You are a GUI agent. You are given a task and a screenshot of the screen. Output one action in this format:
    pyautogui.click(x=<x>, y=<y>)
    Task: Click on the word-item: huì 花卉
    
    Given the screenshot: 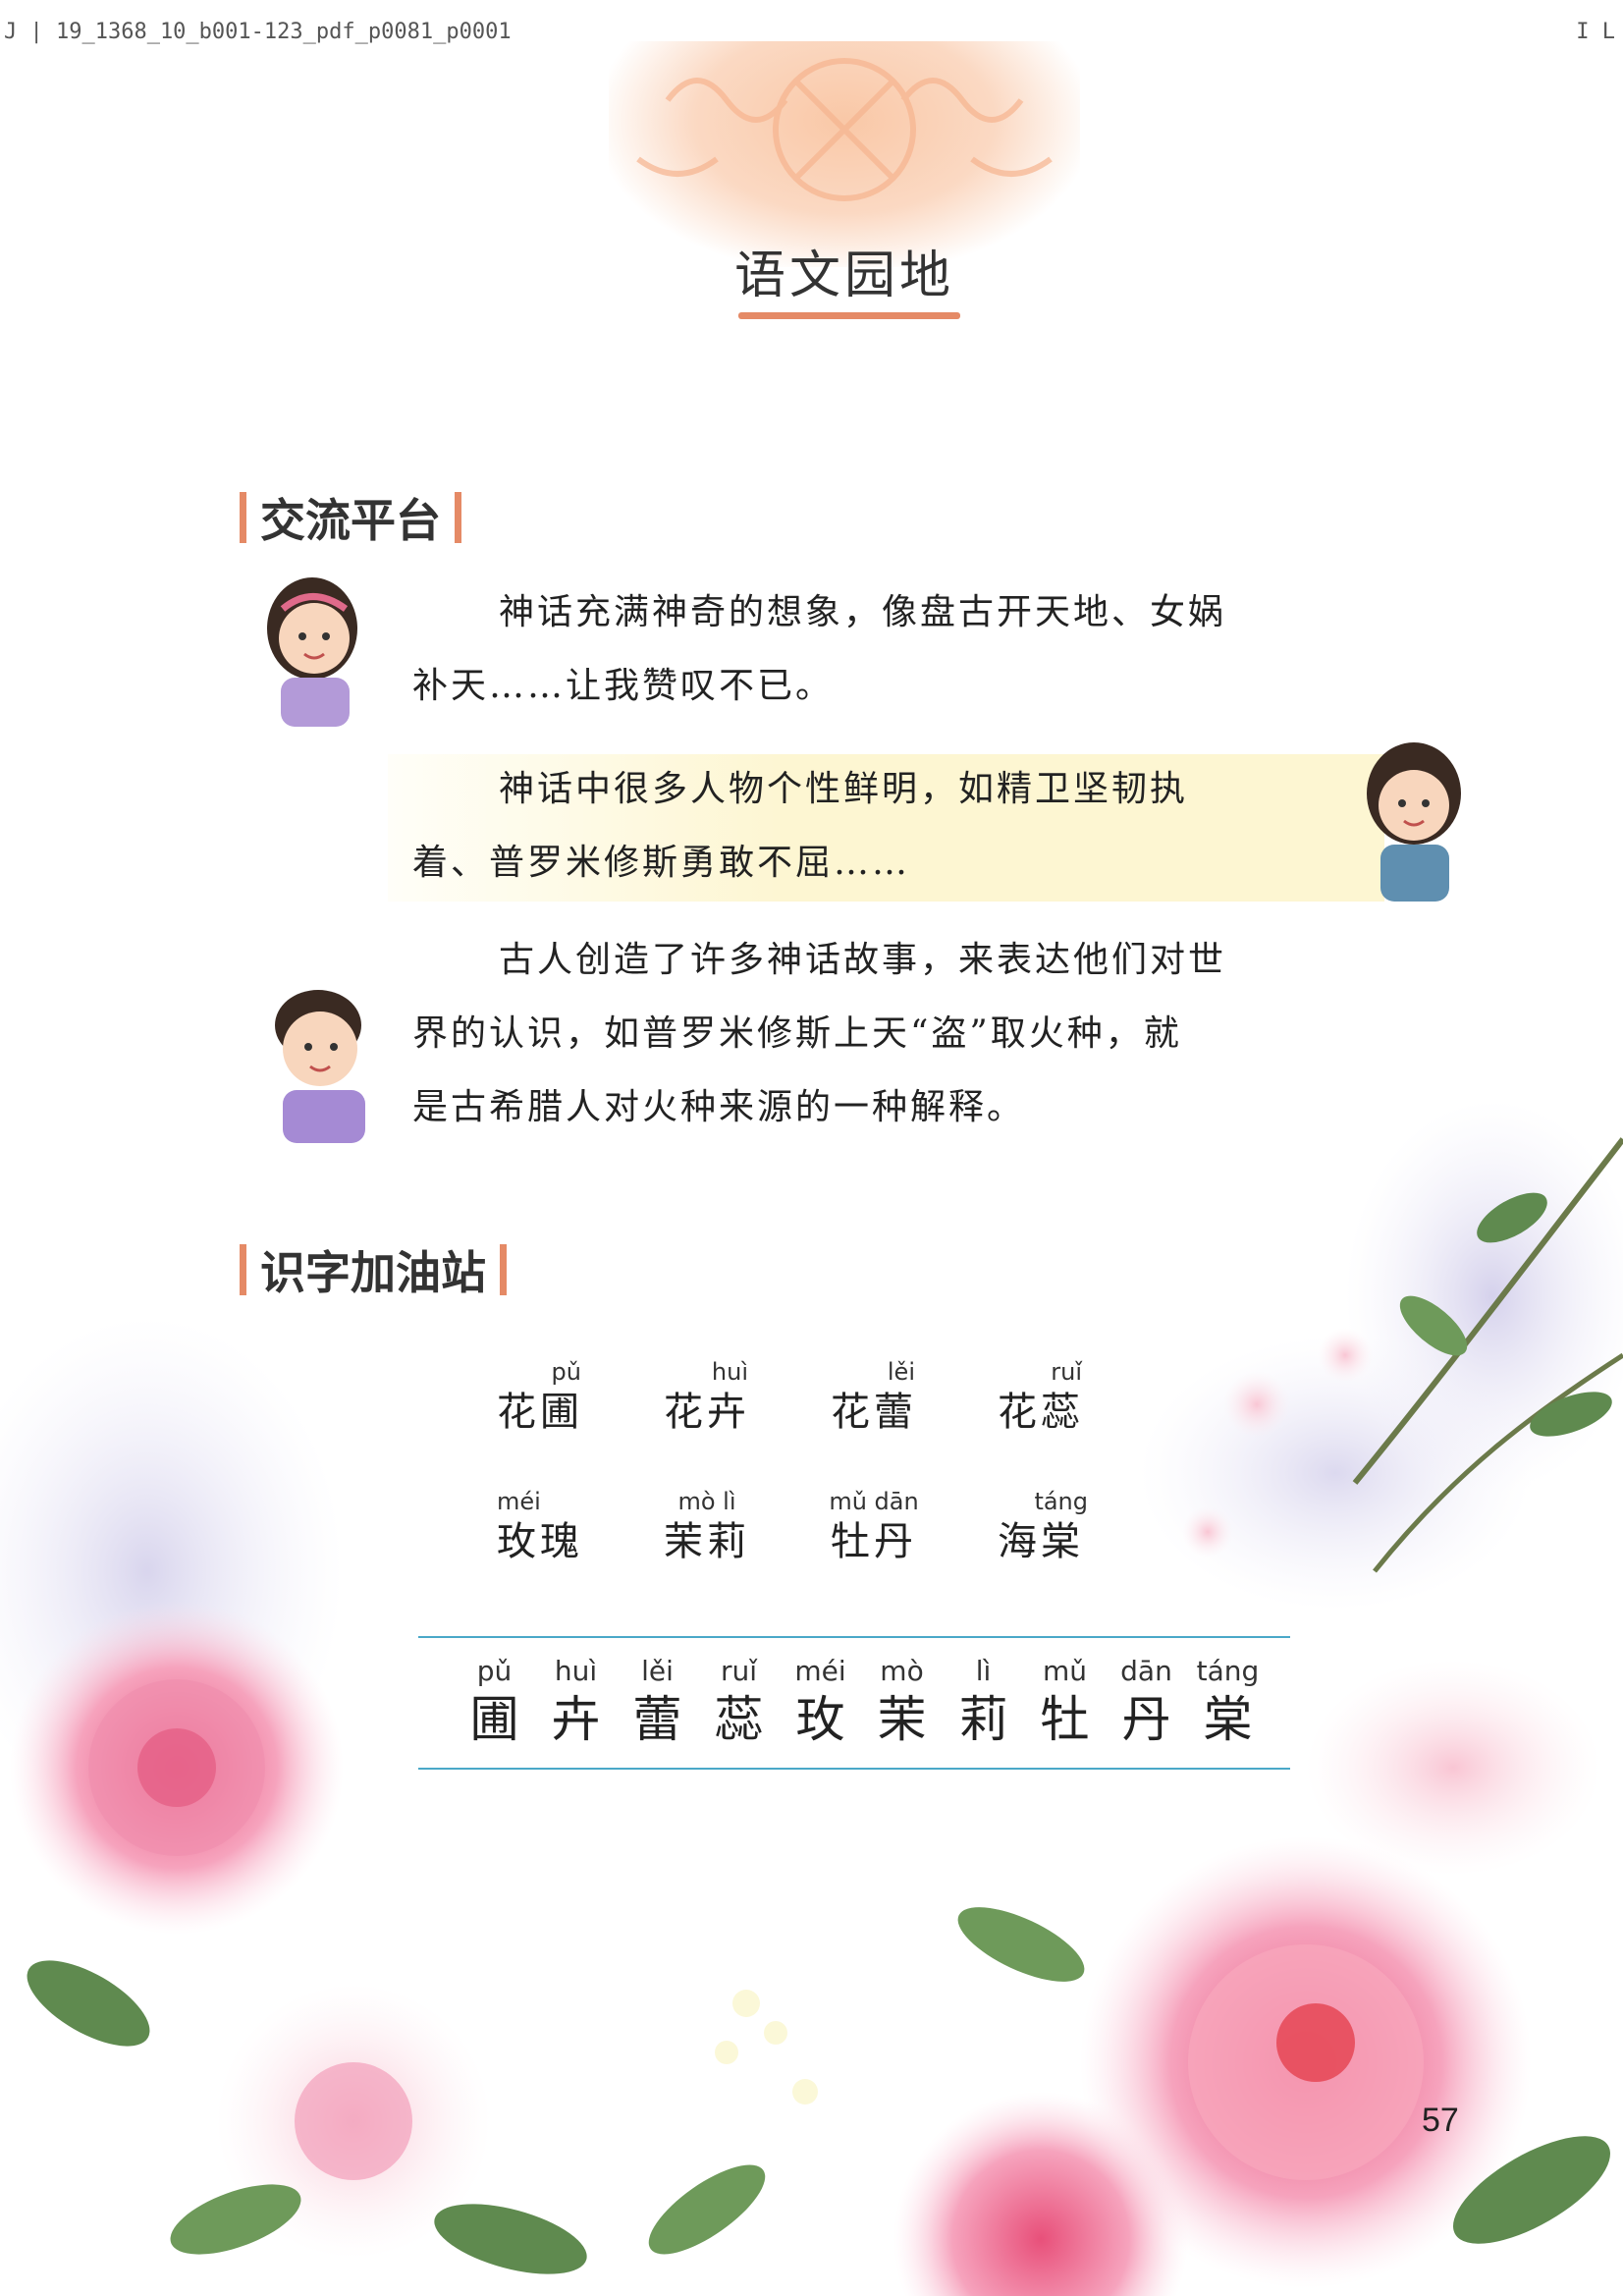 What is the action you would take?
    pyautogui.click(x=707, y=1397)
    